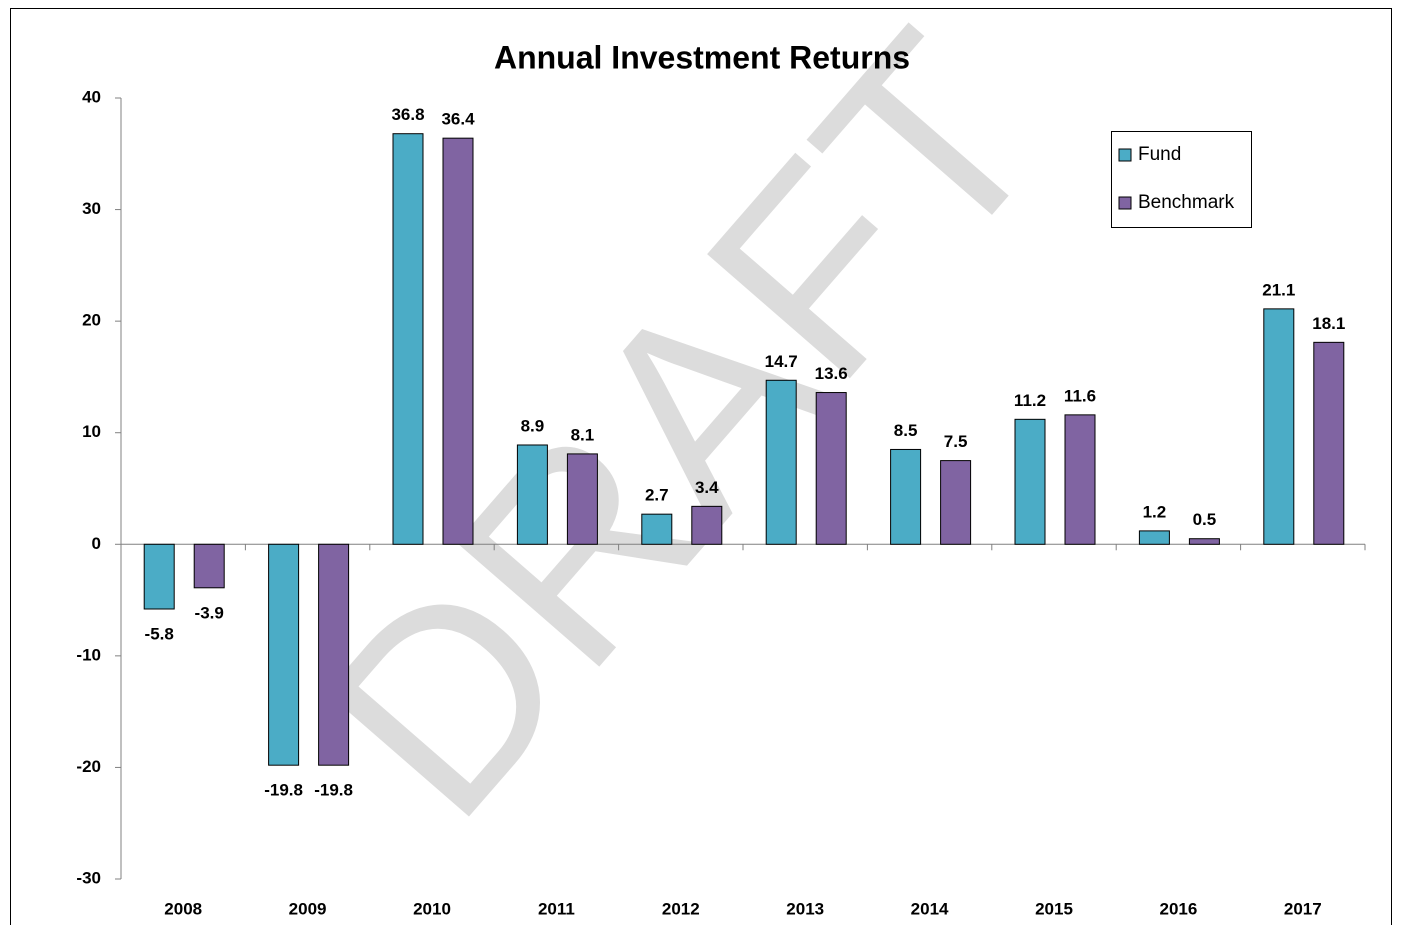  What do you see at coordinates (209, 612) in the screenshot?
I see `data-label: -3.9` at bounding box center [209, 612].